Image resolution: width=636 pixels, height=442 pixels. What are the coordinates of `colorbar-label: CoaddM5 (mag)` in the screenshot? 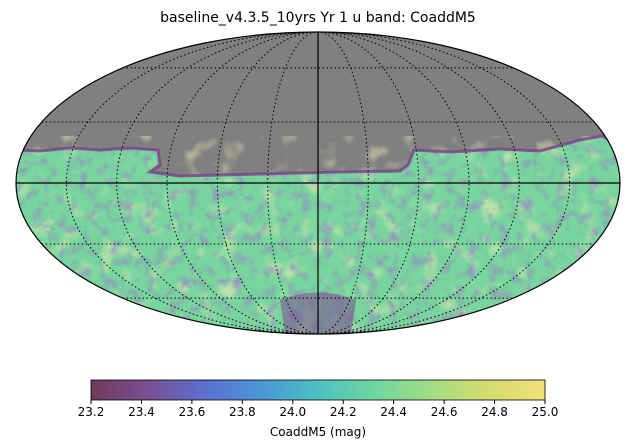 It's located at (318, 432).